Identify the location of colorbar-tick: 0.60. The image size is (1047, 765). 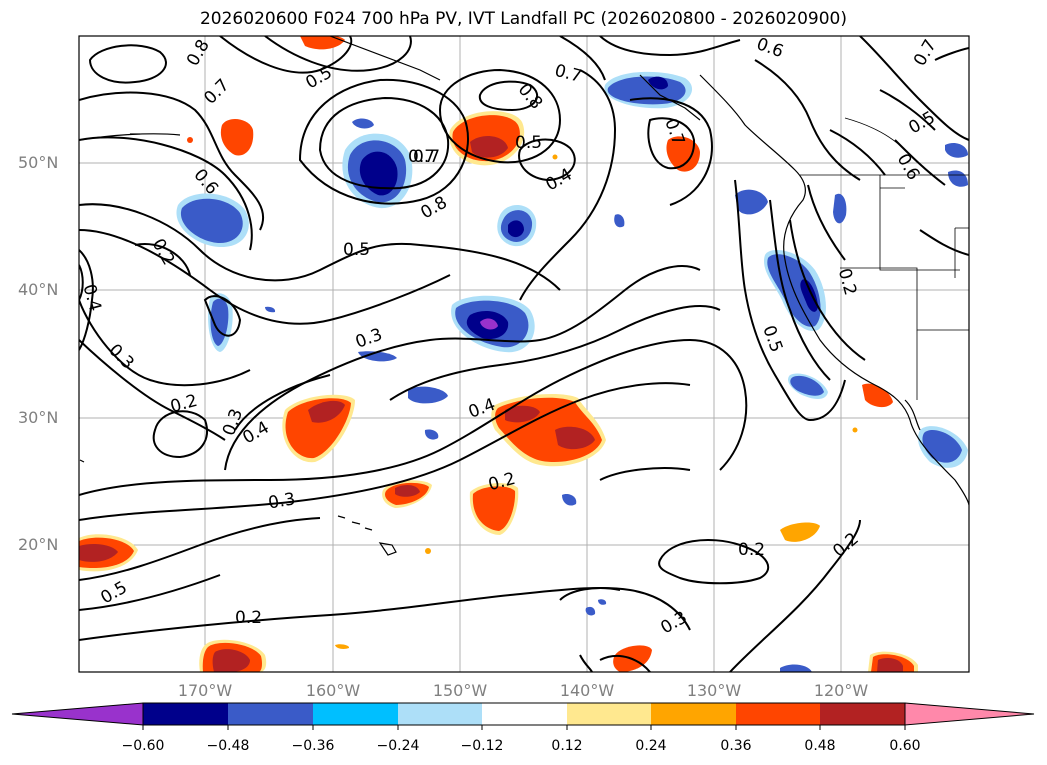
(905, 746).